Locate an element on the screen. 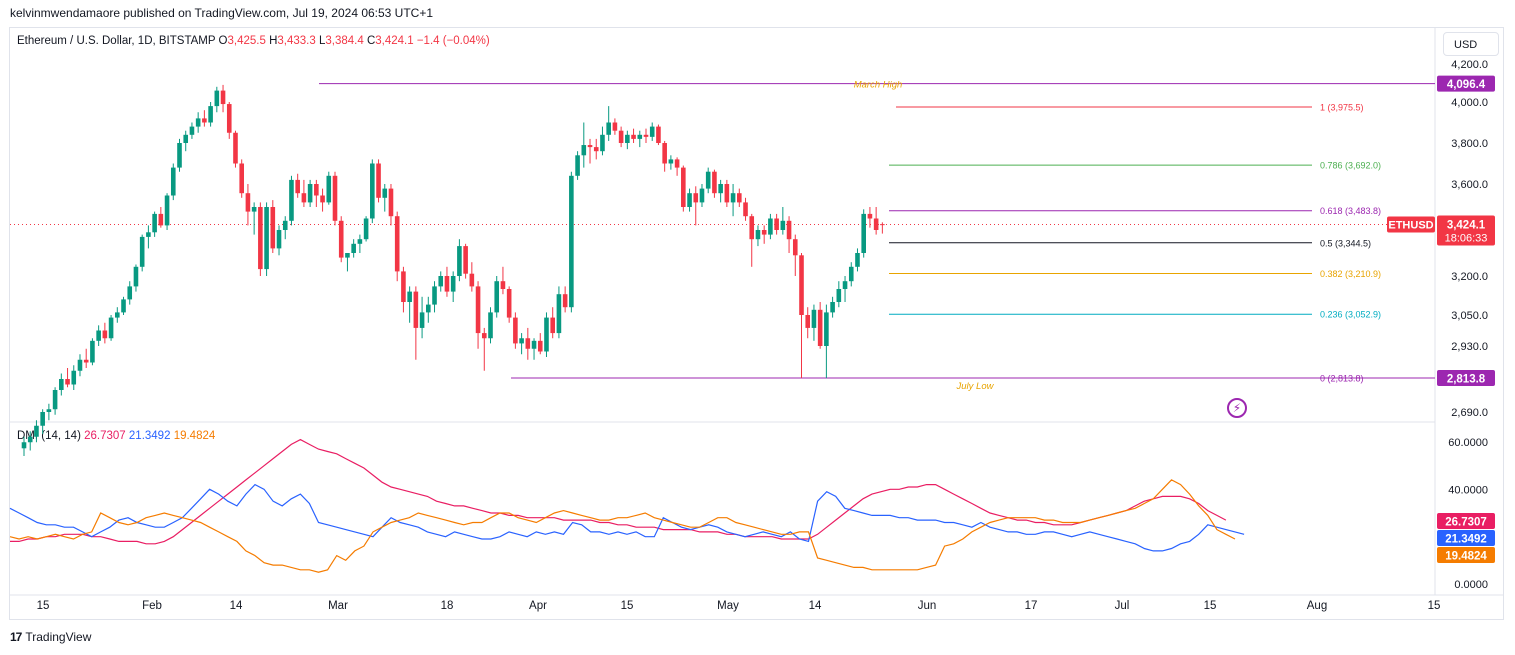 This screenshot has width=1515, height=655. fib-label: 0.786 (3,692.0) is located at coordinates (1350, 166).